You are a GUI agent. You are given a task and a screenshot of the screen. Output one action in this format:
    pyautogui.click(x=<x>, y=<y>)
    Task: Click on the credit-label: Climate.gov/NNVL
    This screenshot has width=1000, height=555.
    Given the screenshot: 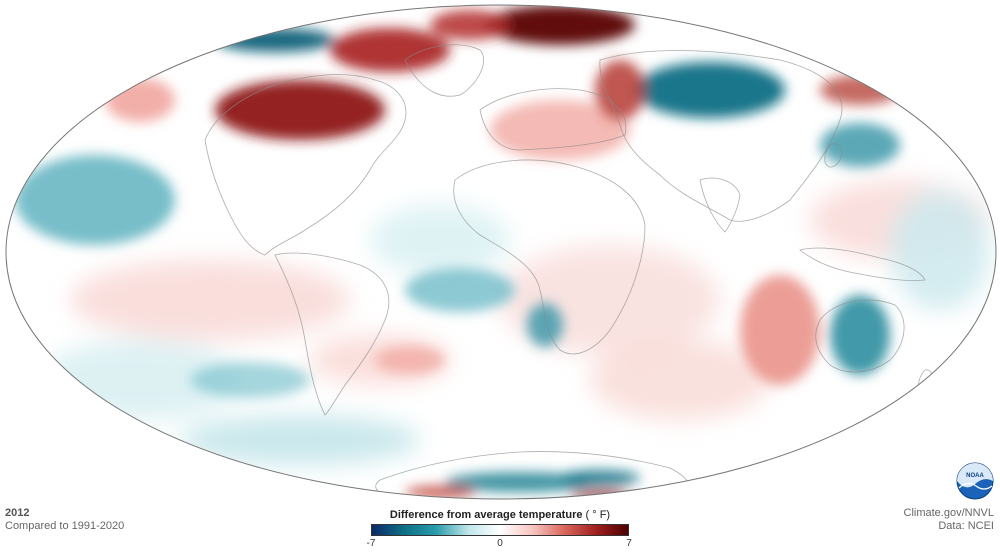 What is the action you would take?
    pyautogui.click(x=948, y=513)
    